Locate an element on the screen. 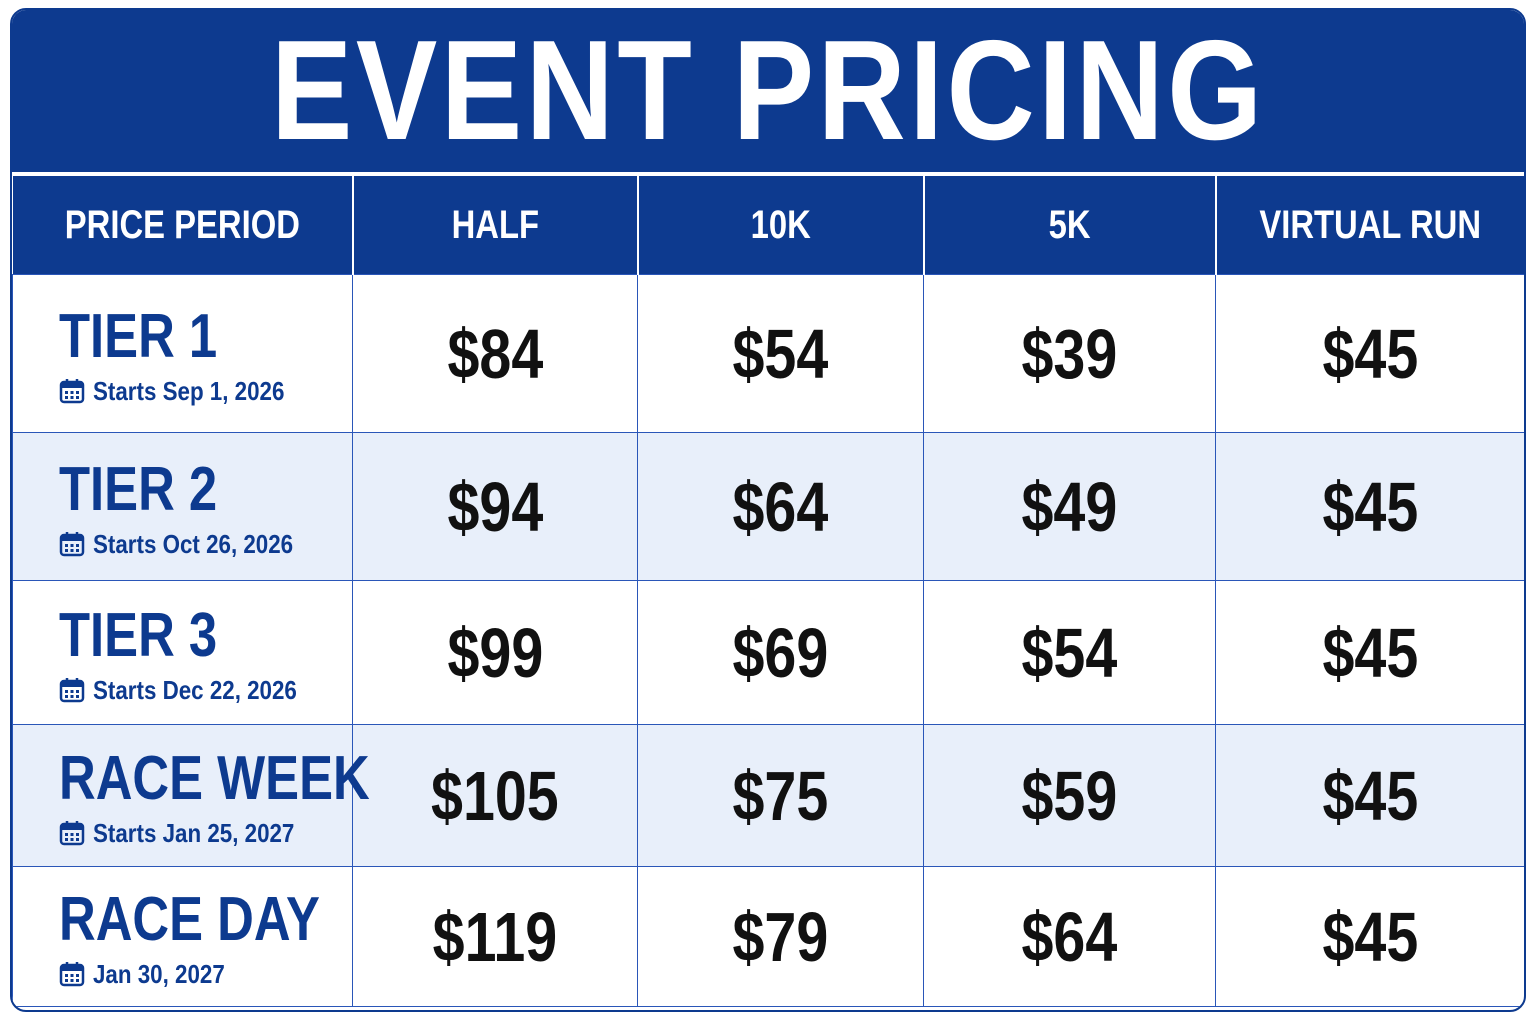  price: $84 is located at coordinates (495, 353).